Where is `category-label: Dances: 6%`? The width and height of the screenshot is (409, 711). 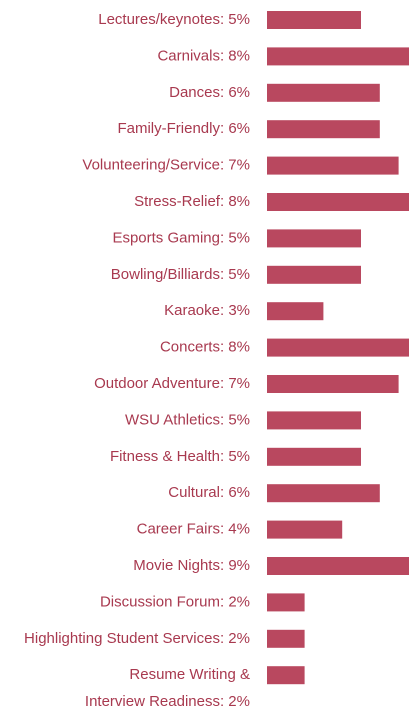 category-label: Dances: 6% is located at coordinates (209, 92).